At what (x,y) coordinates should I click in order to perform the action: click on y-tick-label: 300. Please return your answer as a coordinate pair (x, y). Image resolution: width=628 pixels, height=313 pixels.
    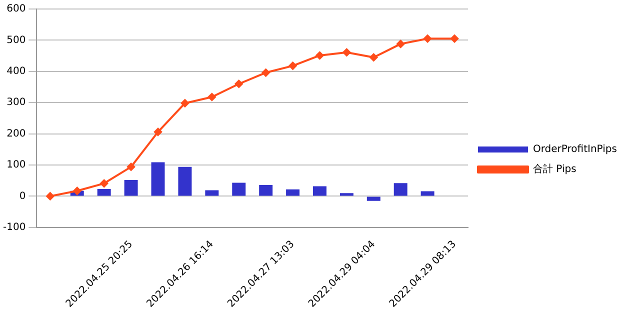
    Looking at the image, I should click on (16, 102).